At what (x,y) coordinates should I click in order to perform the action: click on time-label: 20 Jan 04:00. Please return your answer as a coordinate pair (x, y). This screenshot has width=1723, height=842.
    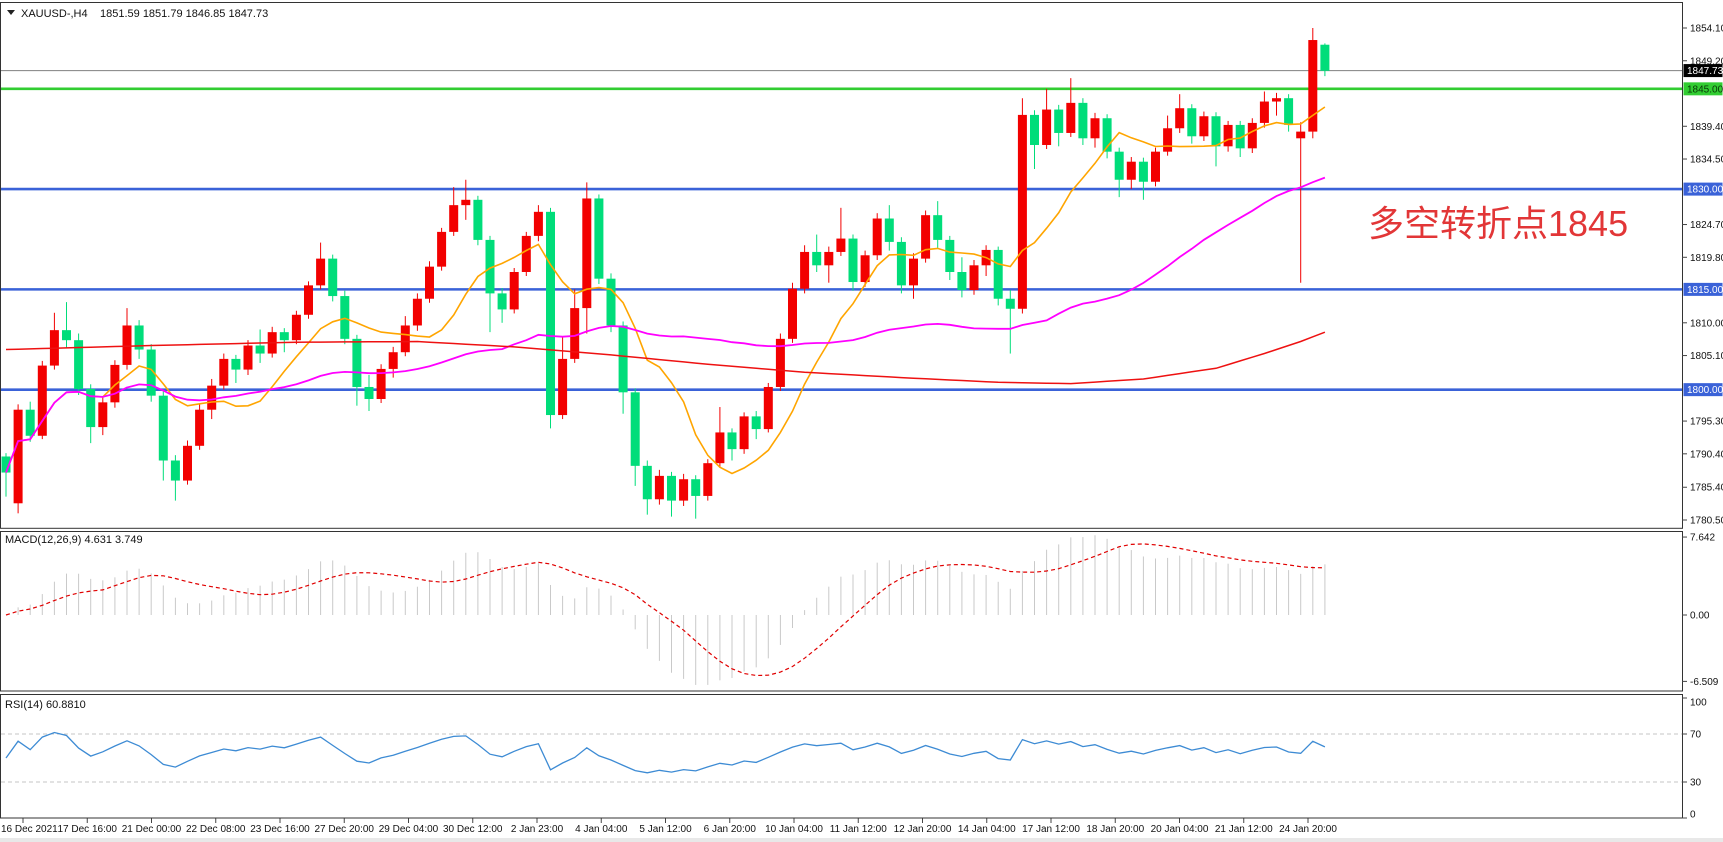
    Looking at the image, I should click on (1180, 829).